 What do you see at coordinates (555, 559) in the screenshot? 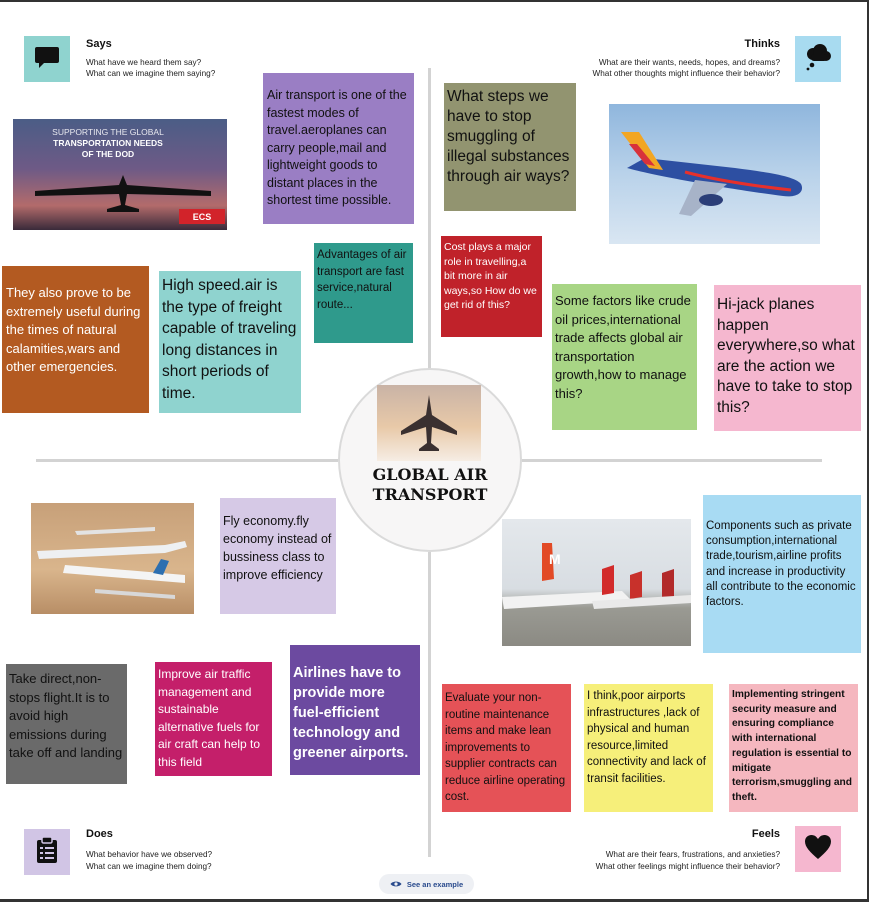
I see `tail-logo: M` at bounding box center [555, 559].